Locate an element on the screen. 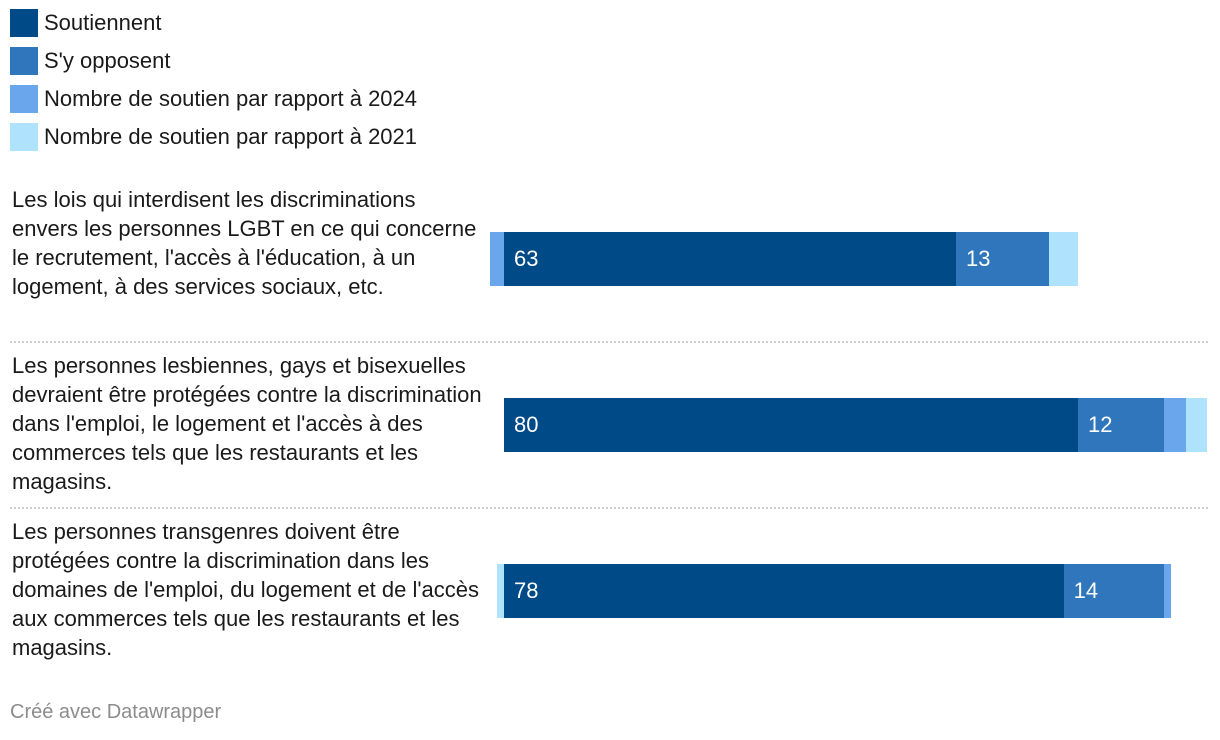 The image size is (1220, 740). data-label: 13 is located at coordinates (978, 258).